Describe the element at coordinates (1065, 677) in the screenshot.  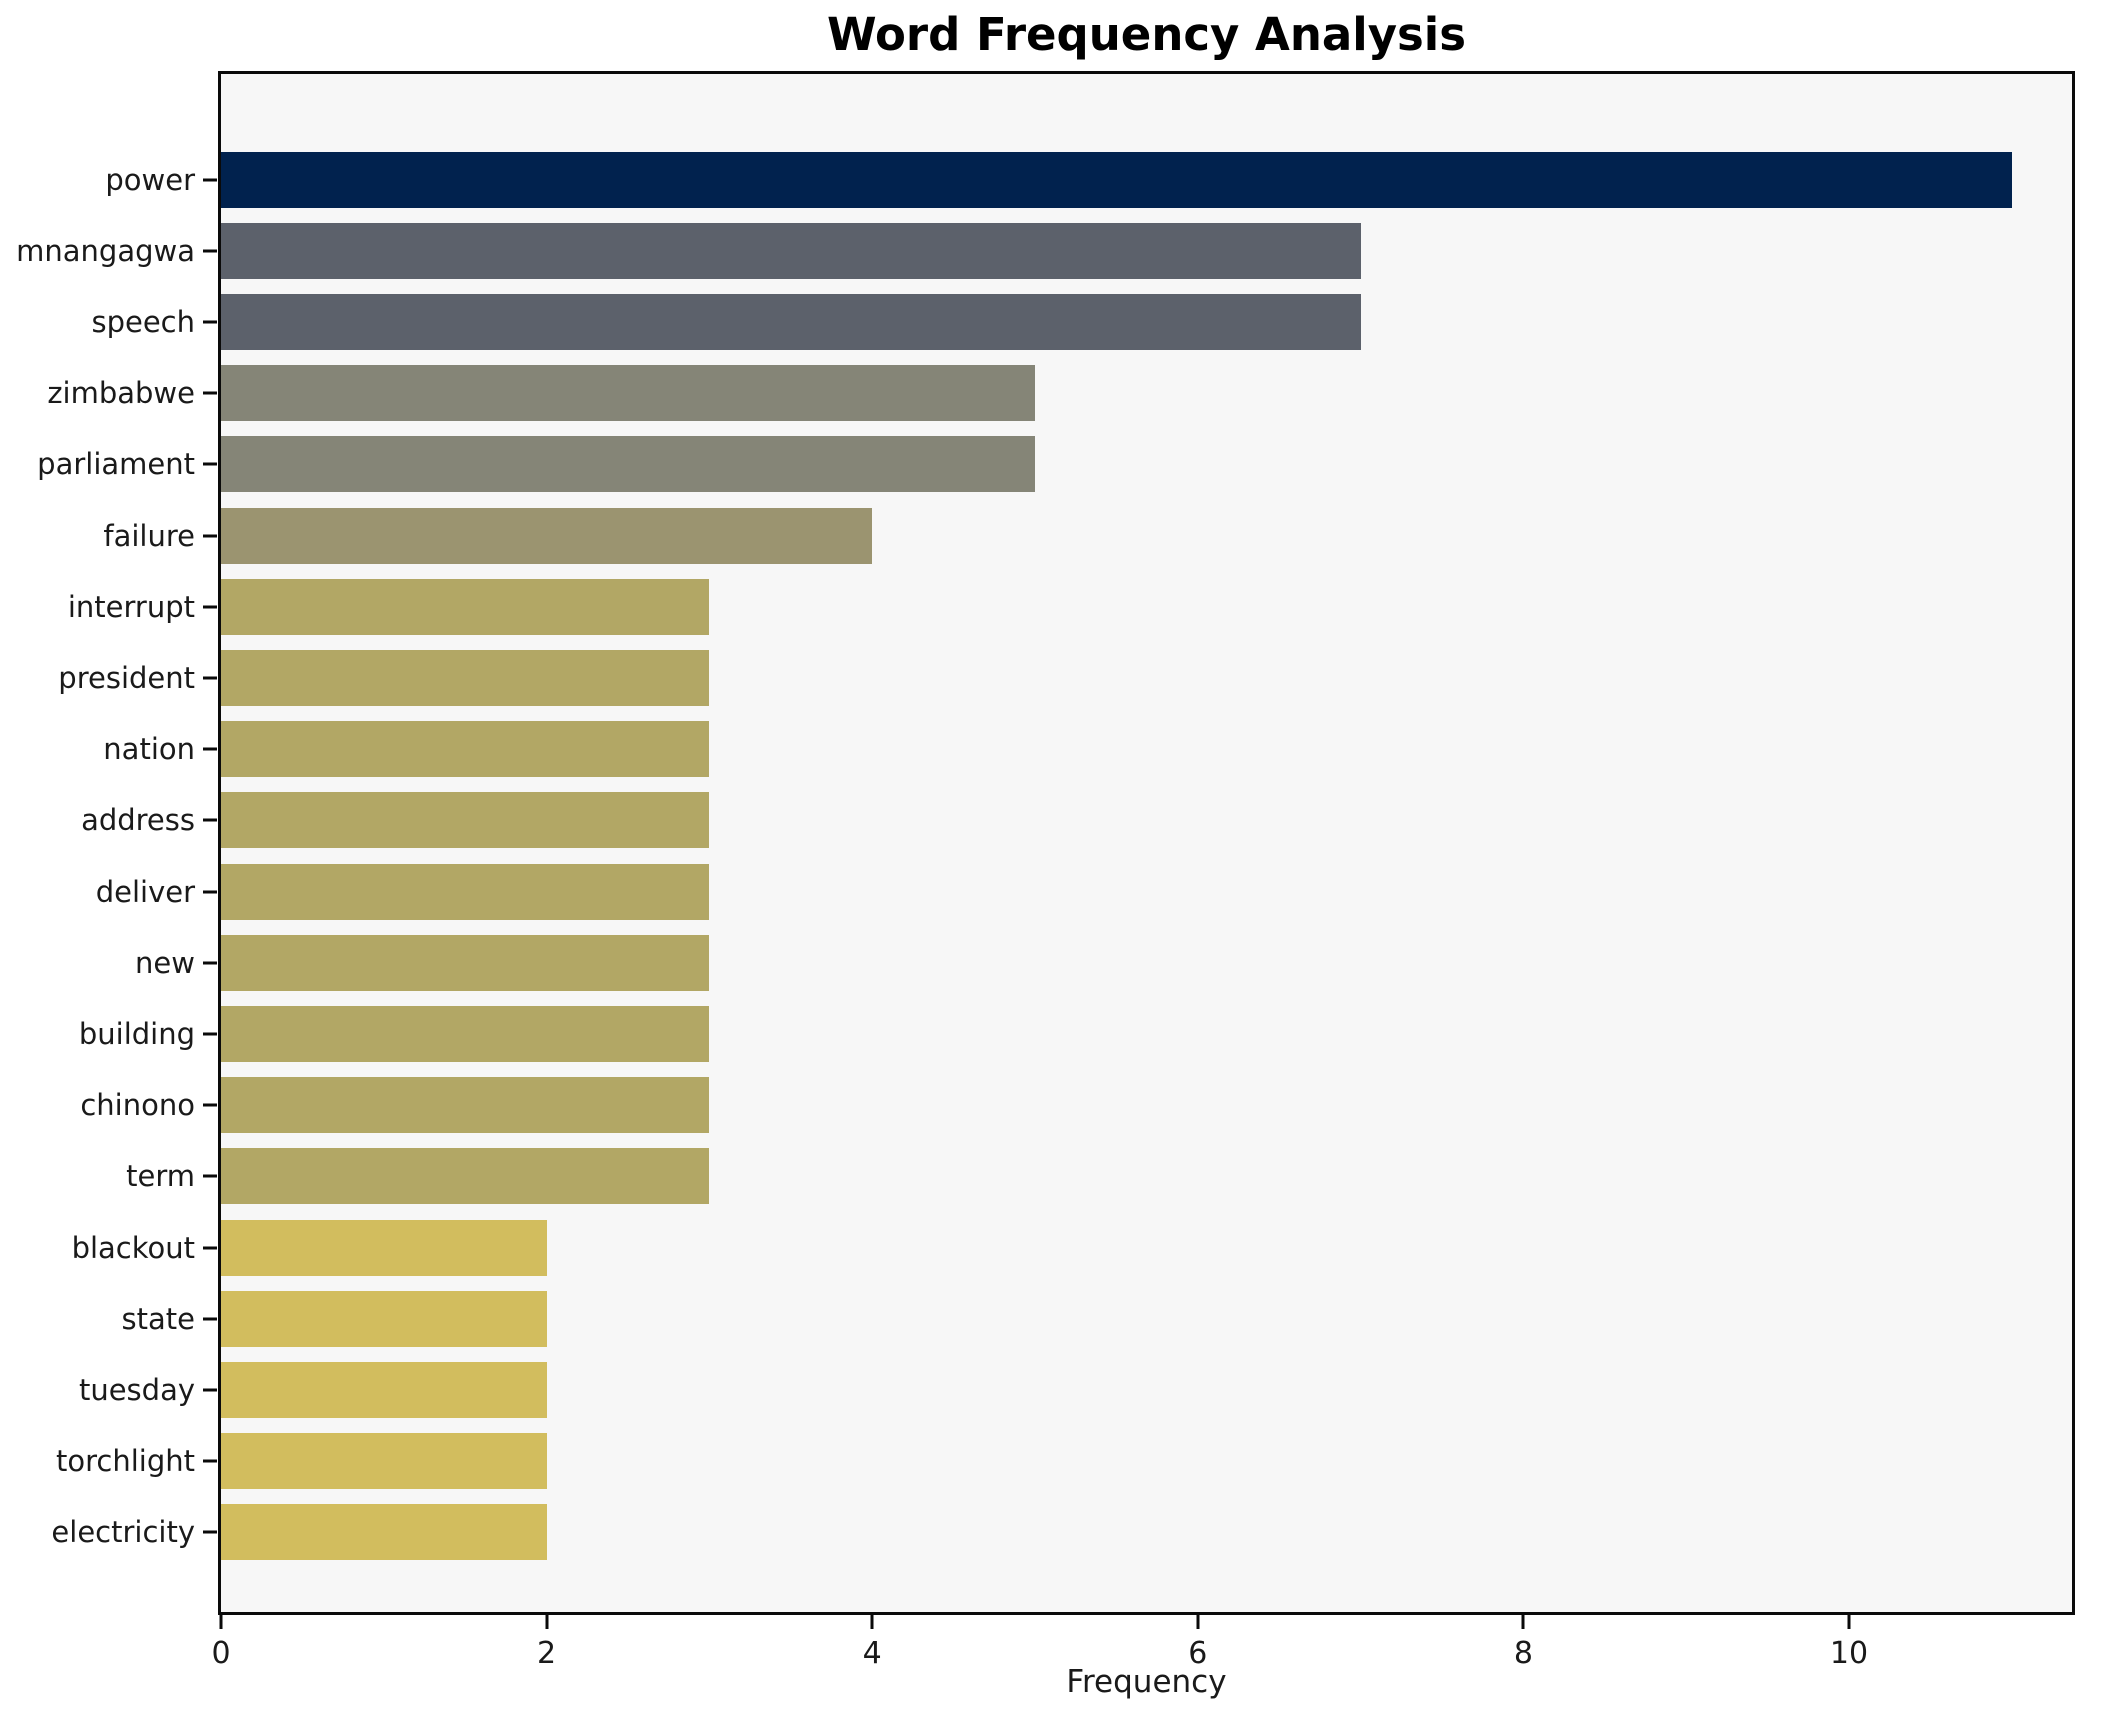
I see `bar-row: president` at that location.